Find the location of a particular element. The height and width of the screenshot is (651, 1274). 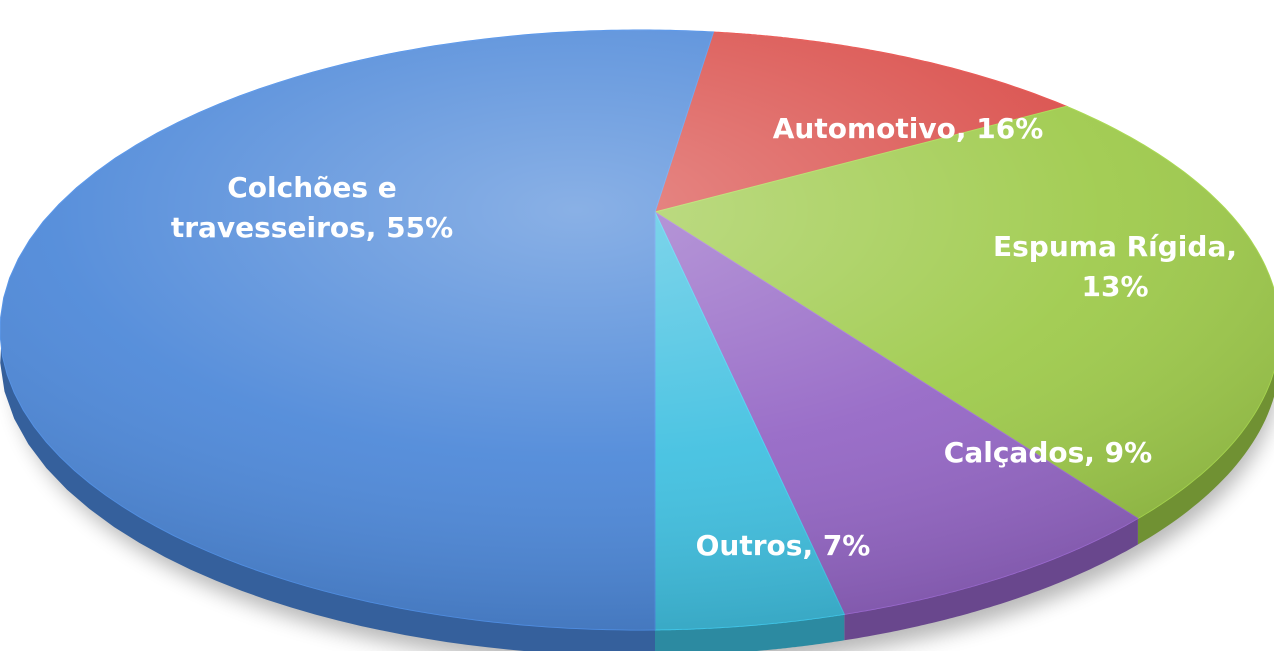

data-label-line: Outros, 7% is located at coordinates (783, 545).